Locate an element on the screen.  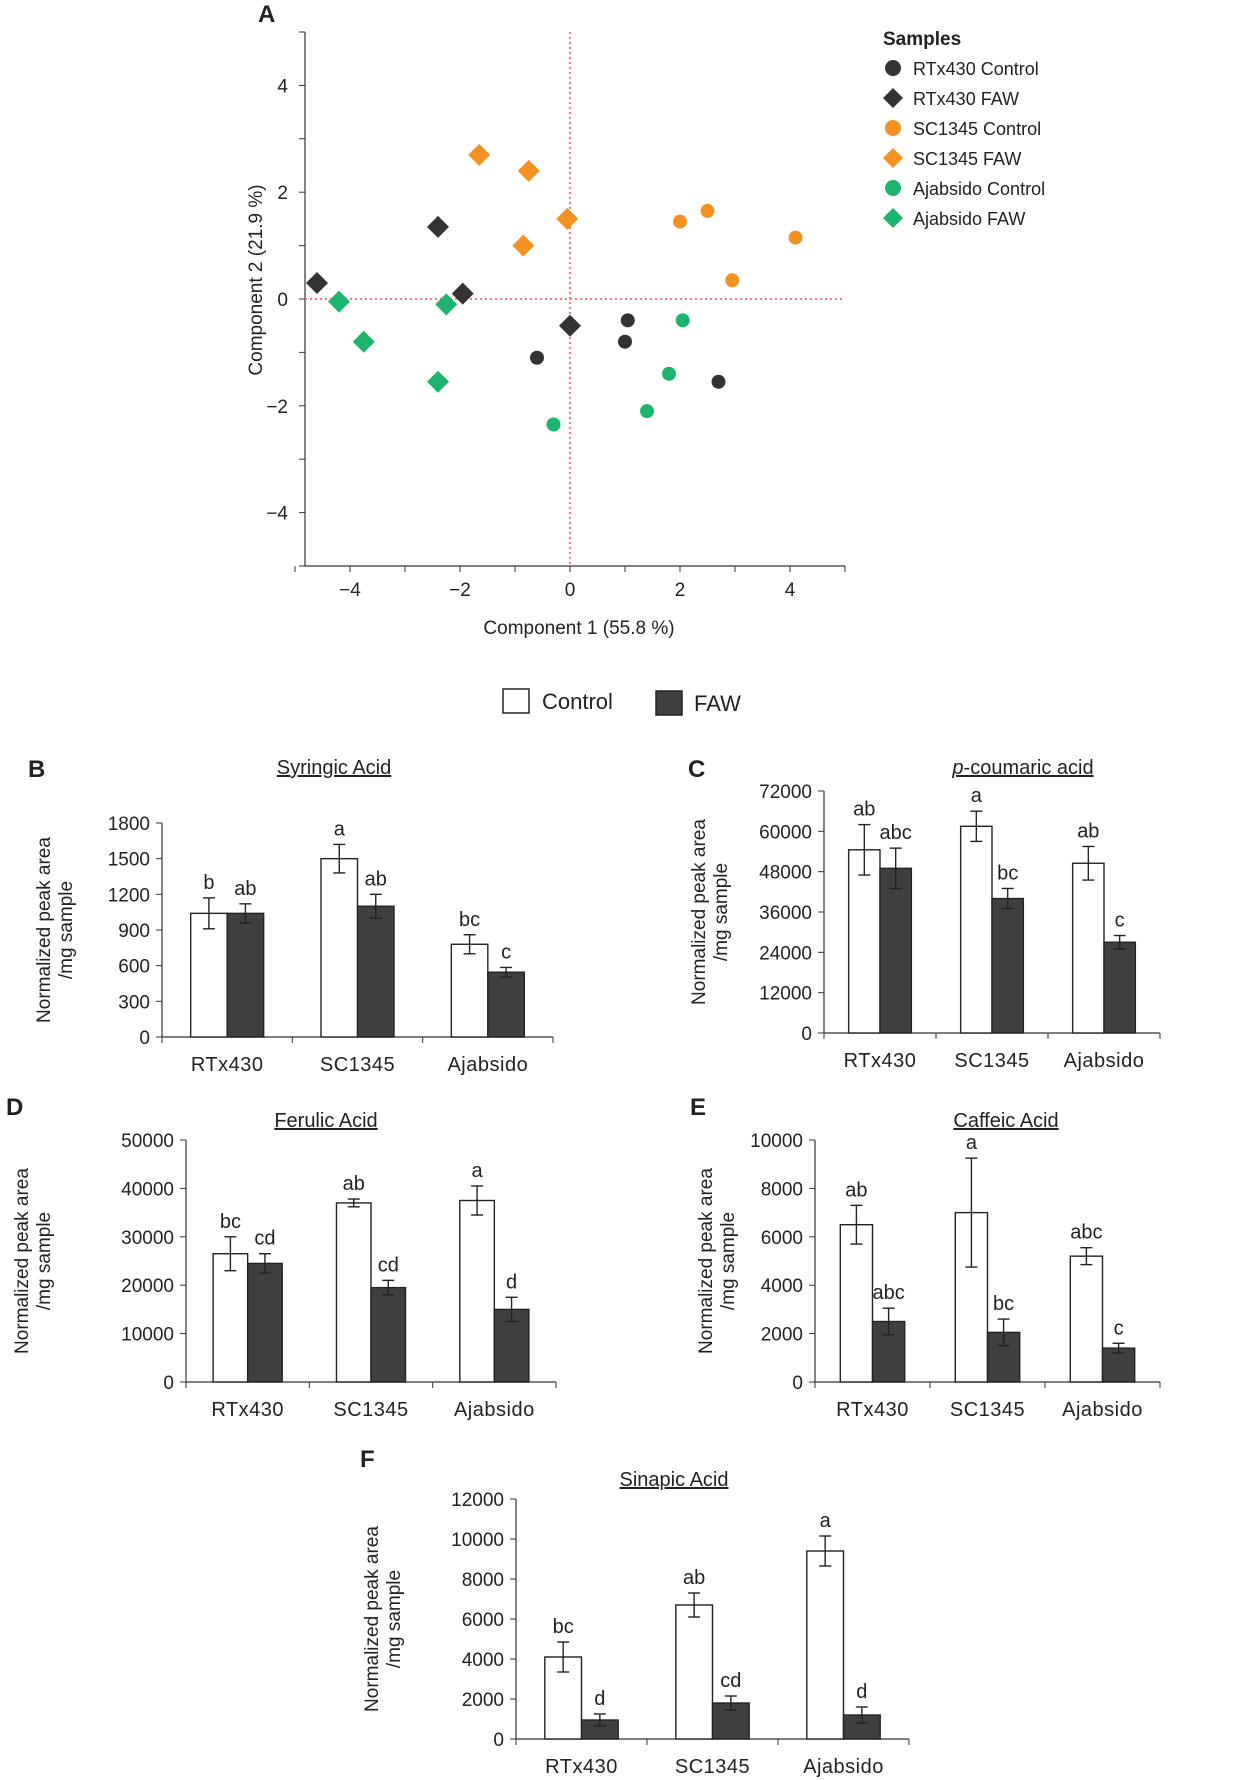
y-tick-label: 24000 is located at coordinates (785, 953).